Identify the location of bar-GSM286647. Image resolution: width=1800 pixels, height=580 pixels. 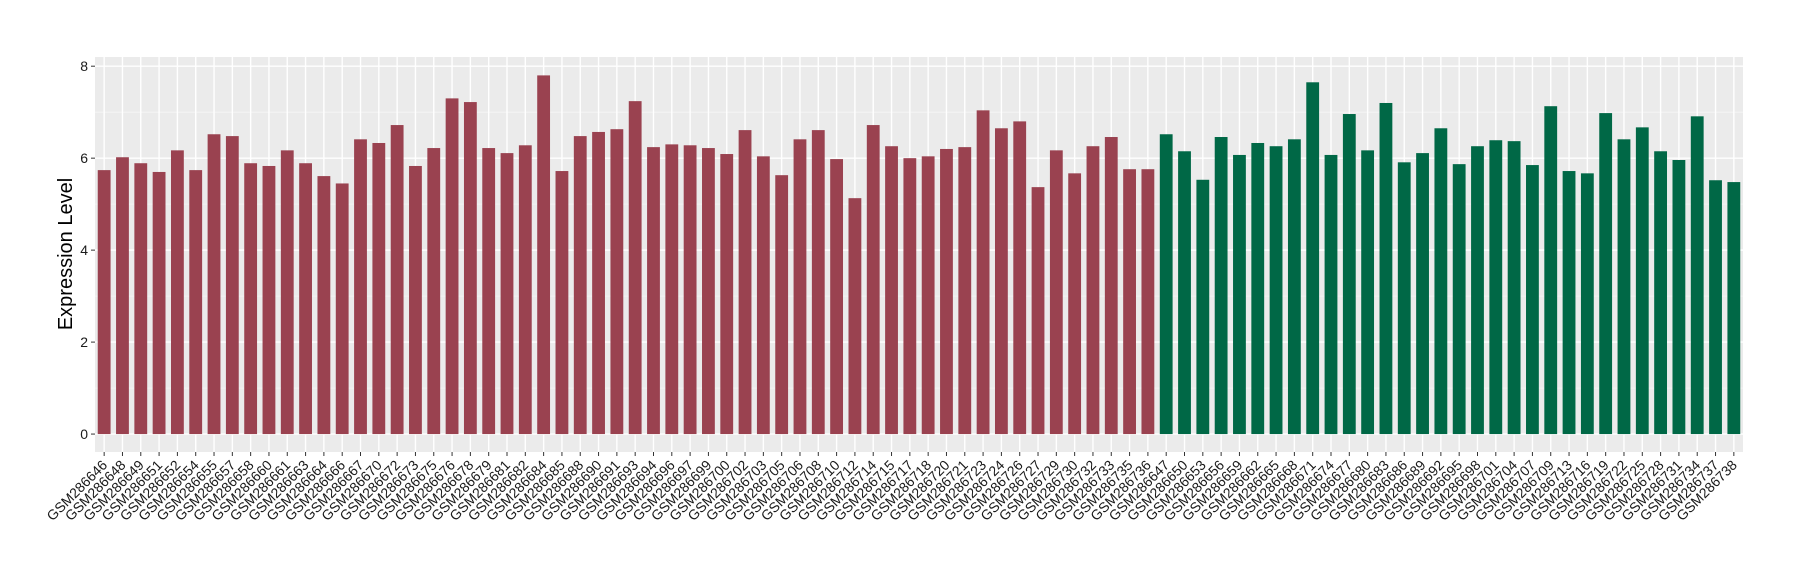
(1166, 284).